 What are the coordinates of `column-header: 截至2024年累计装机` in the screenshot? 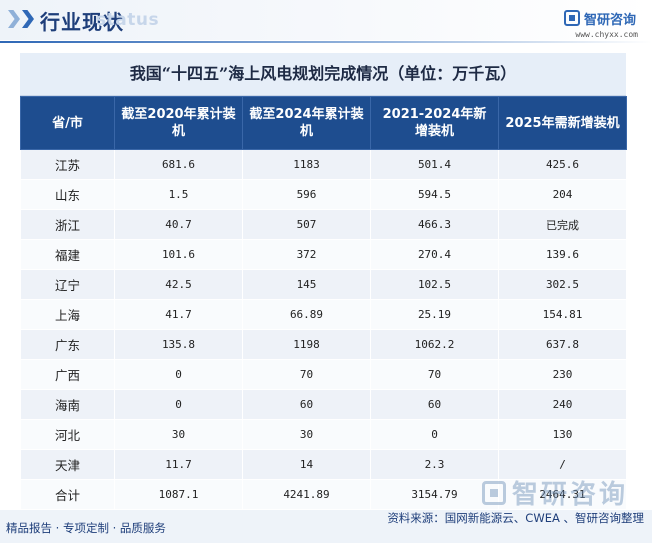 It's located at (306, 123).